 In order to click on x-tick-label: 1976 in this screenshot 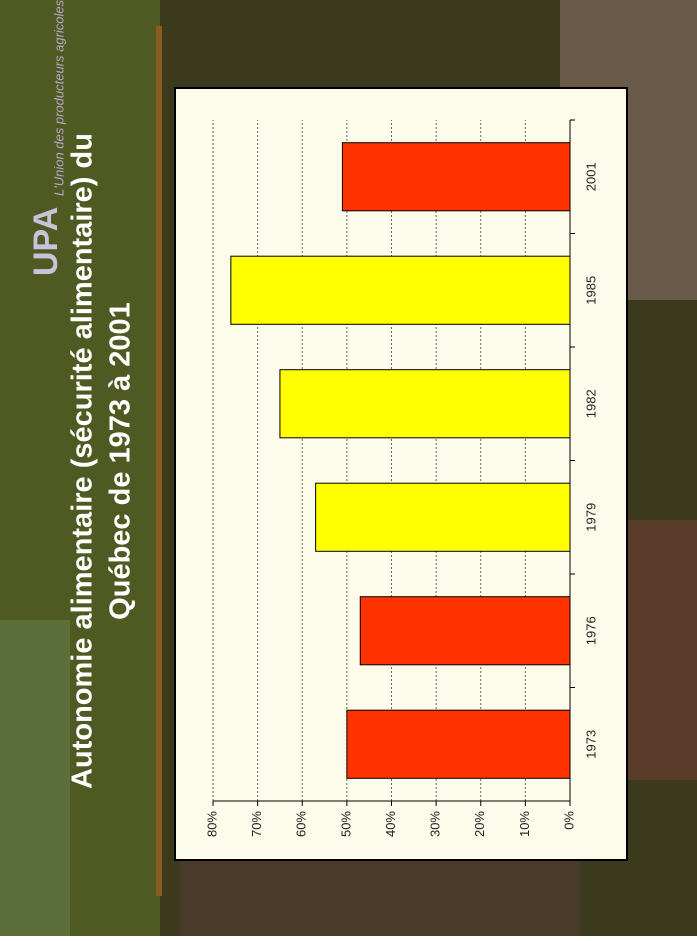, I will do `click(590, 630)`.